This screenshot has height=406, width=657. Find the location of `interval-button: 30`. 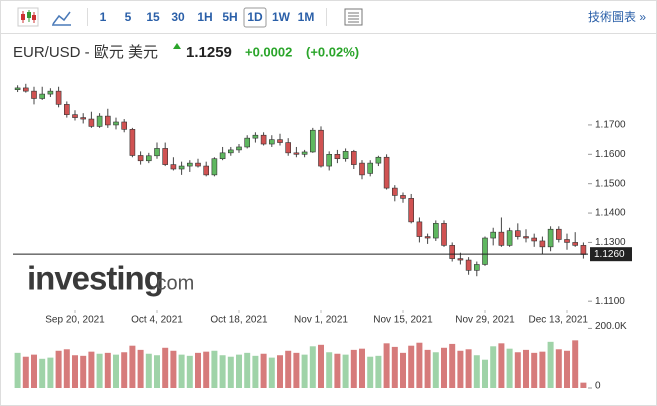

interval-button: 30 is located at coordinates (178, 17).